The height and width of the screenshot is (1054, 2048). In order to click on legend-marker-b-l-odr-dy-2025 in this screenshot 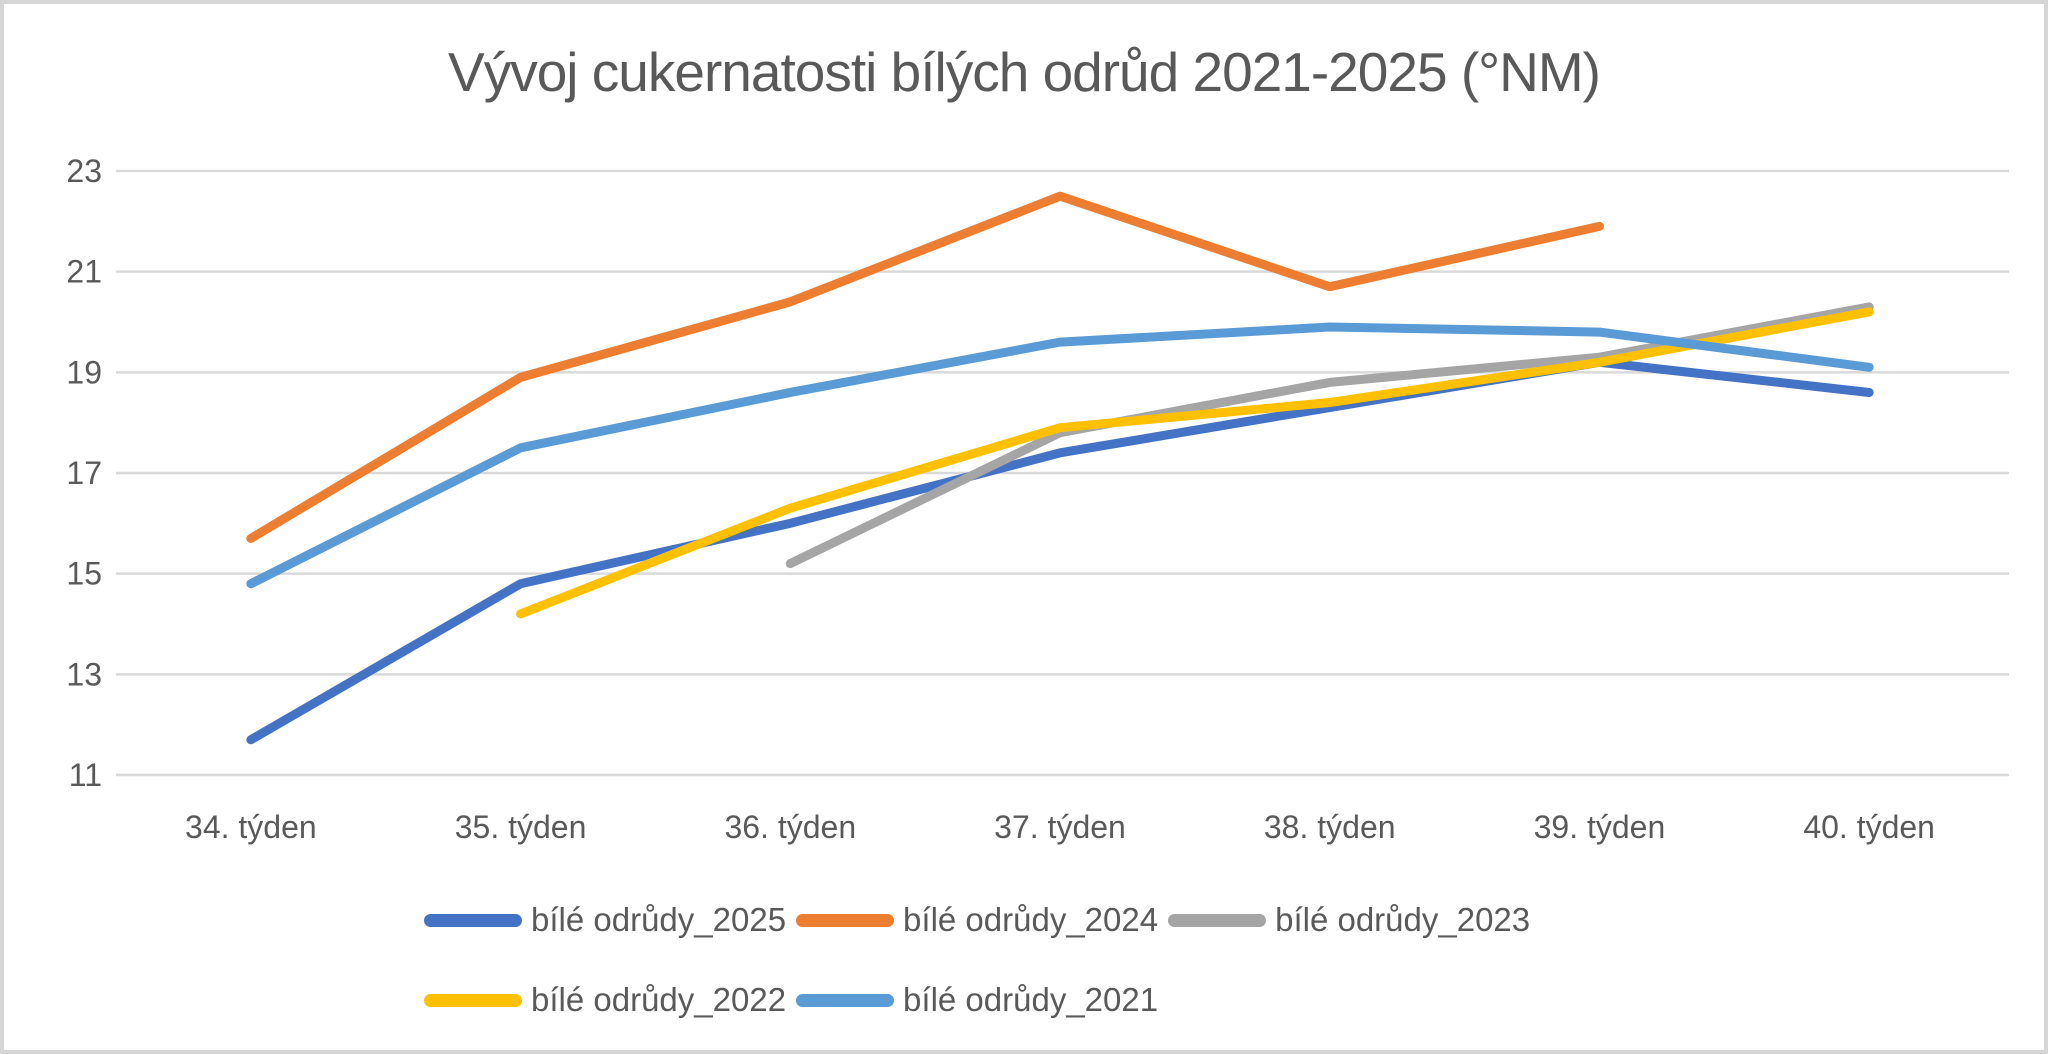, I will do `click(473, 920)`.